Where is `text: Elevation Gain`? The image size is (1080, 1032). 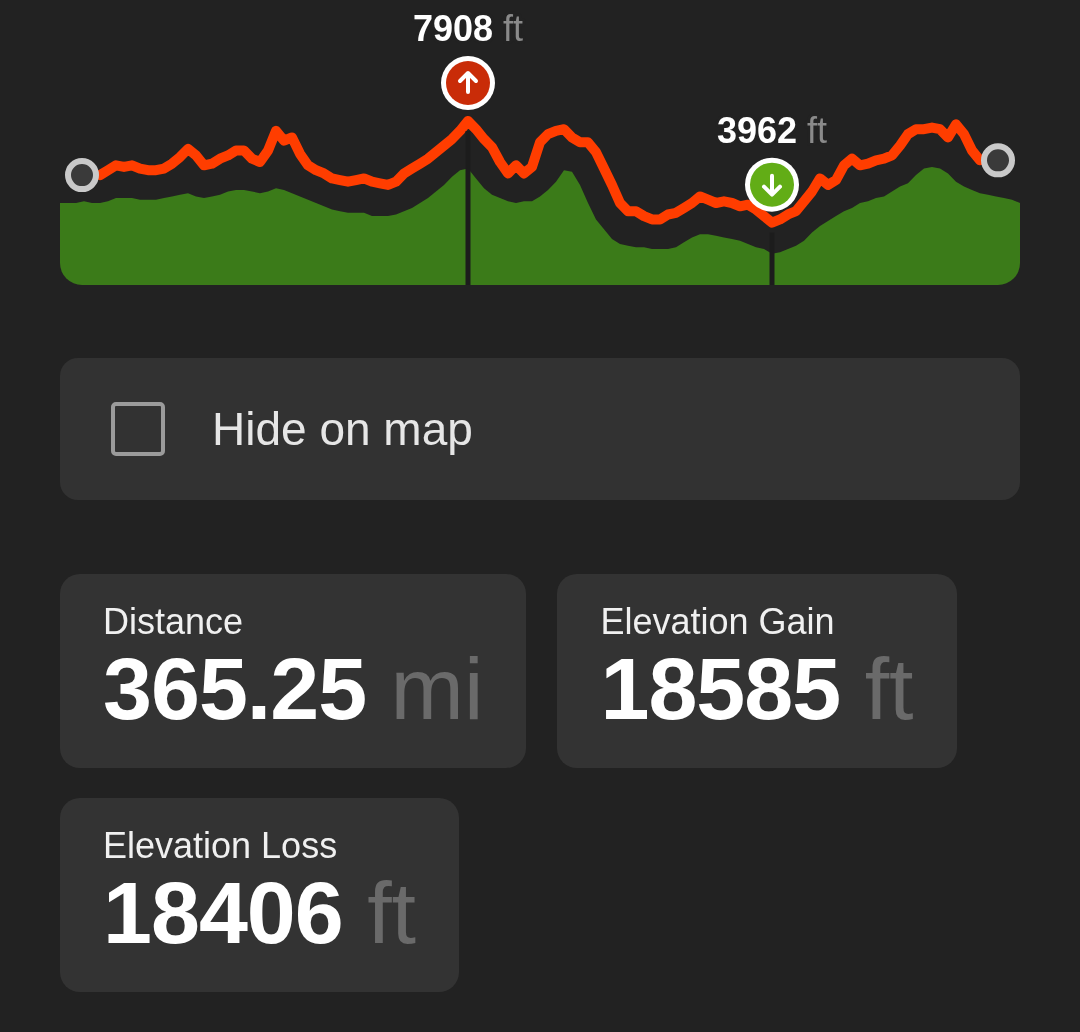 text: Elevation Gain is located at coordinates (717, 621).